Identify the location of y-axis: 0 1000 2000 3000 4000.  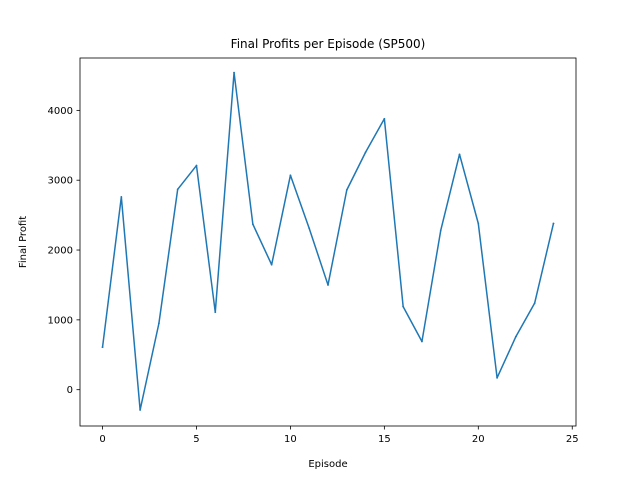
(64, 251).